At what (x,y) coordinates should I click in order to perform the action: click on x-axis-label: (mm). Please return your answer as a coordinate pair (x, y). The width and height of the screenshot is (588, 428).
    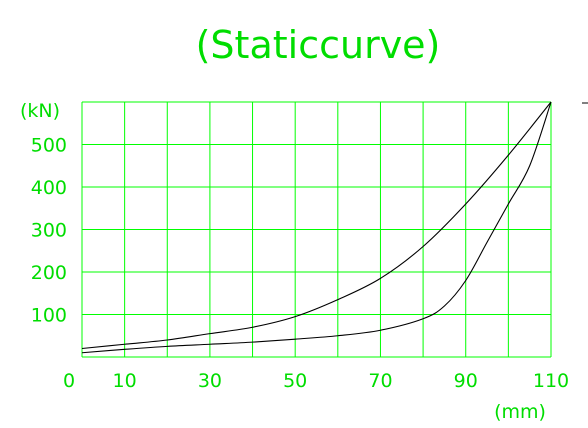
    Looking at the image, I should click on (520, 412).